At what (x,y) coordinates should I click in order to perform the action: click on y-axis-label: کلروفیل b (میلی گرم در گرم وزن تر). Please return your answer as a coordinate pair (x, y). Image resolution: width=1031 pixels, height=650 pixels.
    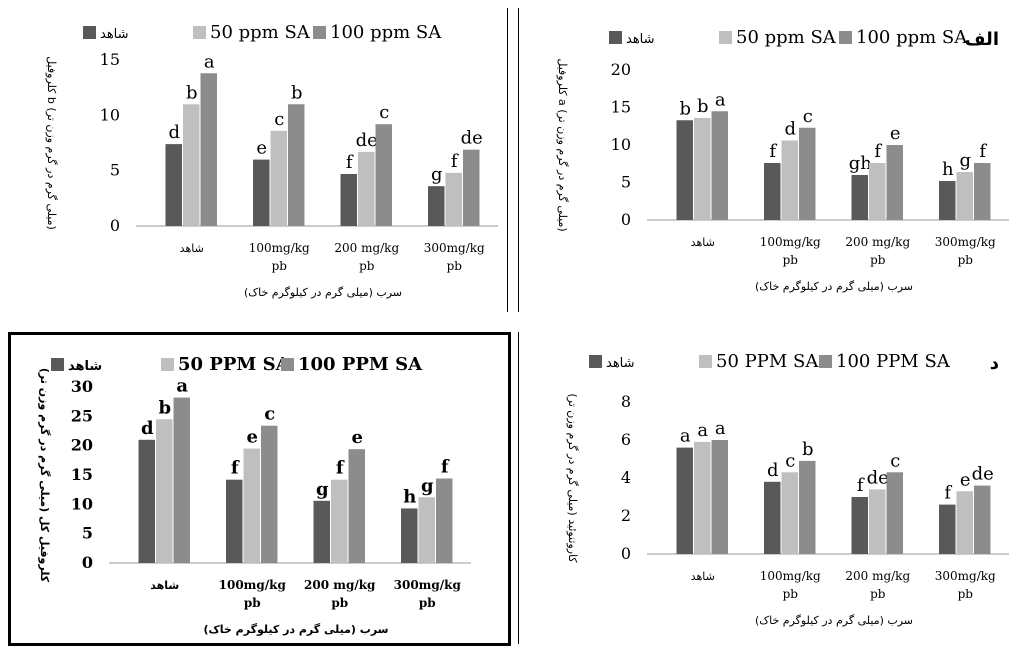
    Looking at the image, I should click on (51, 143).